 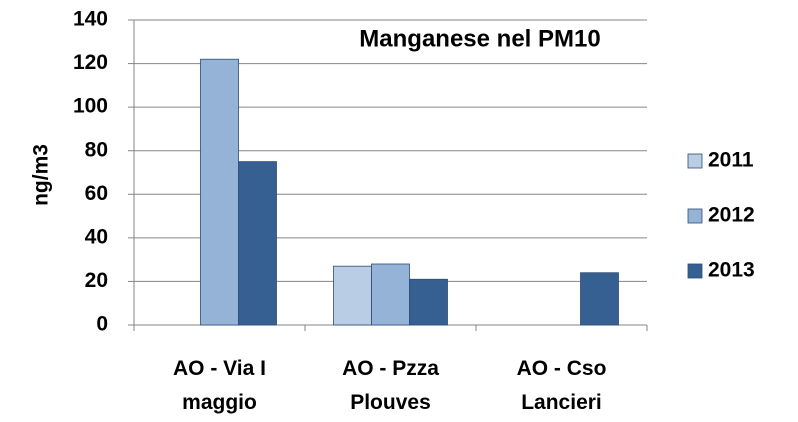 What do you see at coordinates (90, 106) in the screenshot?
I see `y-tick-label: 100` at bounding box center [90, 106].